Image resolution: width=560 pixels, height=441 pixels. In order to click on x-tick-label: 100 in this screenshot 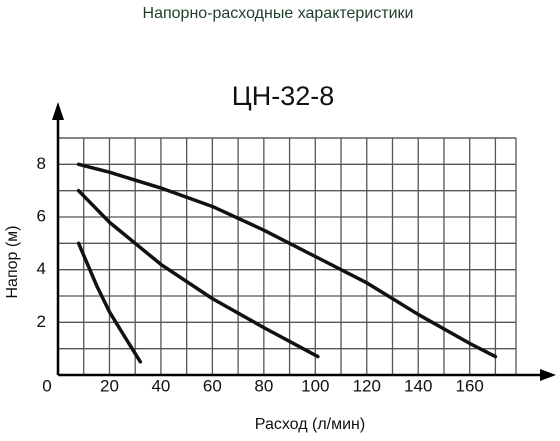, I will do `click(315, 385)`.